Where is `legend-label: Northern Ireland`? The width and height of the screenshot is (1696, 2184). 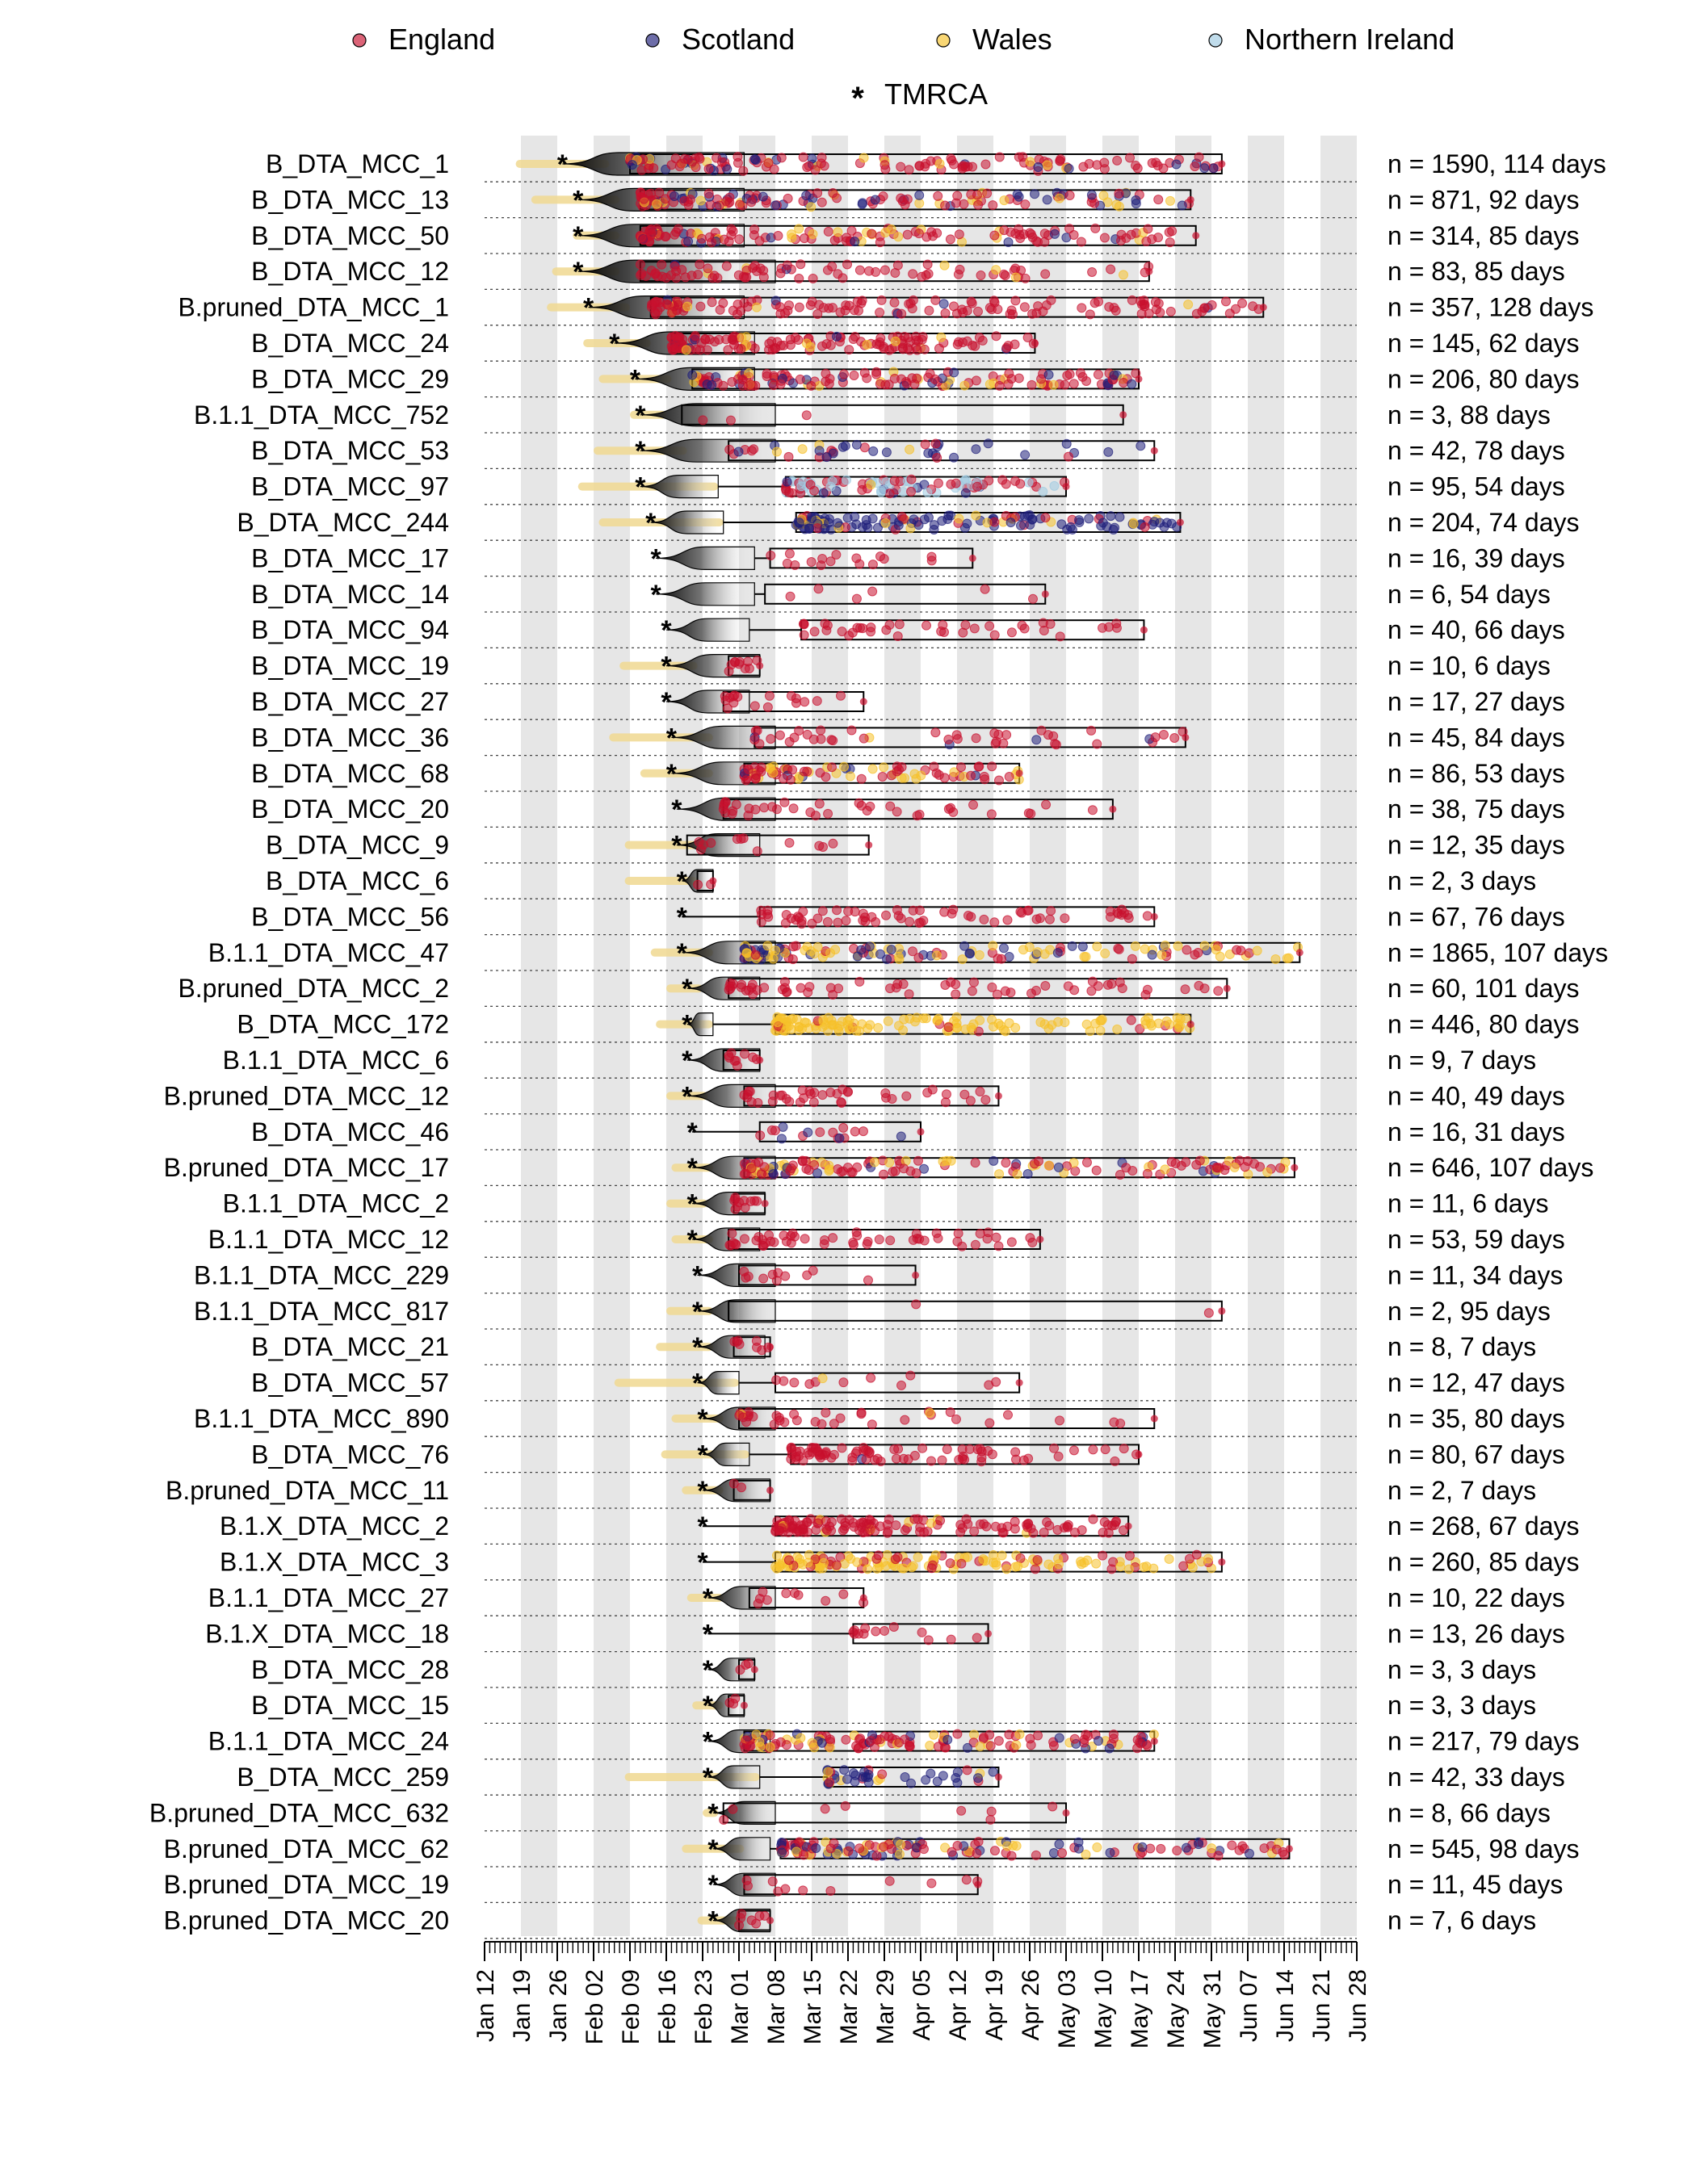
legend-label: Northern Ireland is located at coordinates (1350, 39).